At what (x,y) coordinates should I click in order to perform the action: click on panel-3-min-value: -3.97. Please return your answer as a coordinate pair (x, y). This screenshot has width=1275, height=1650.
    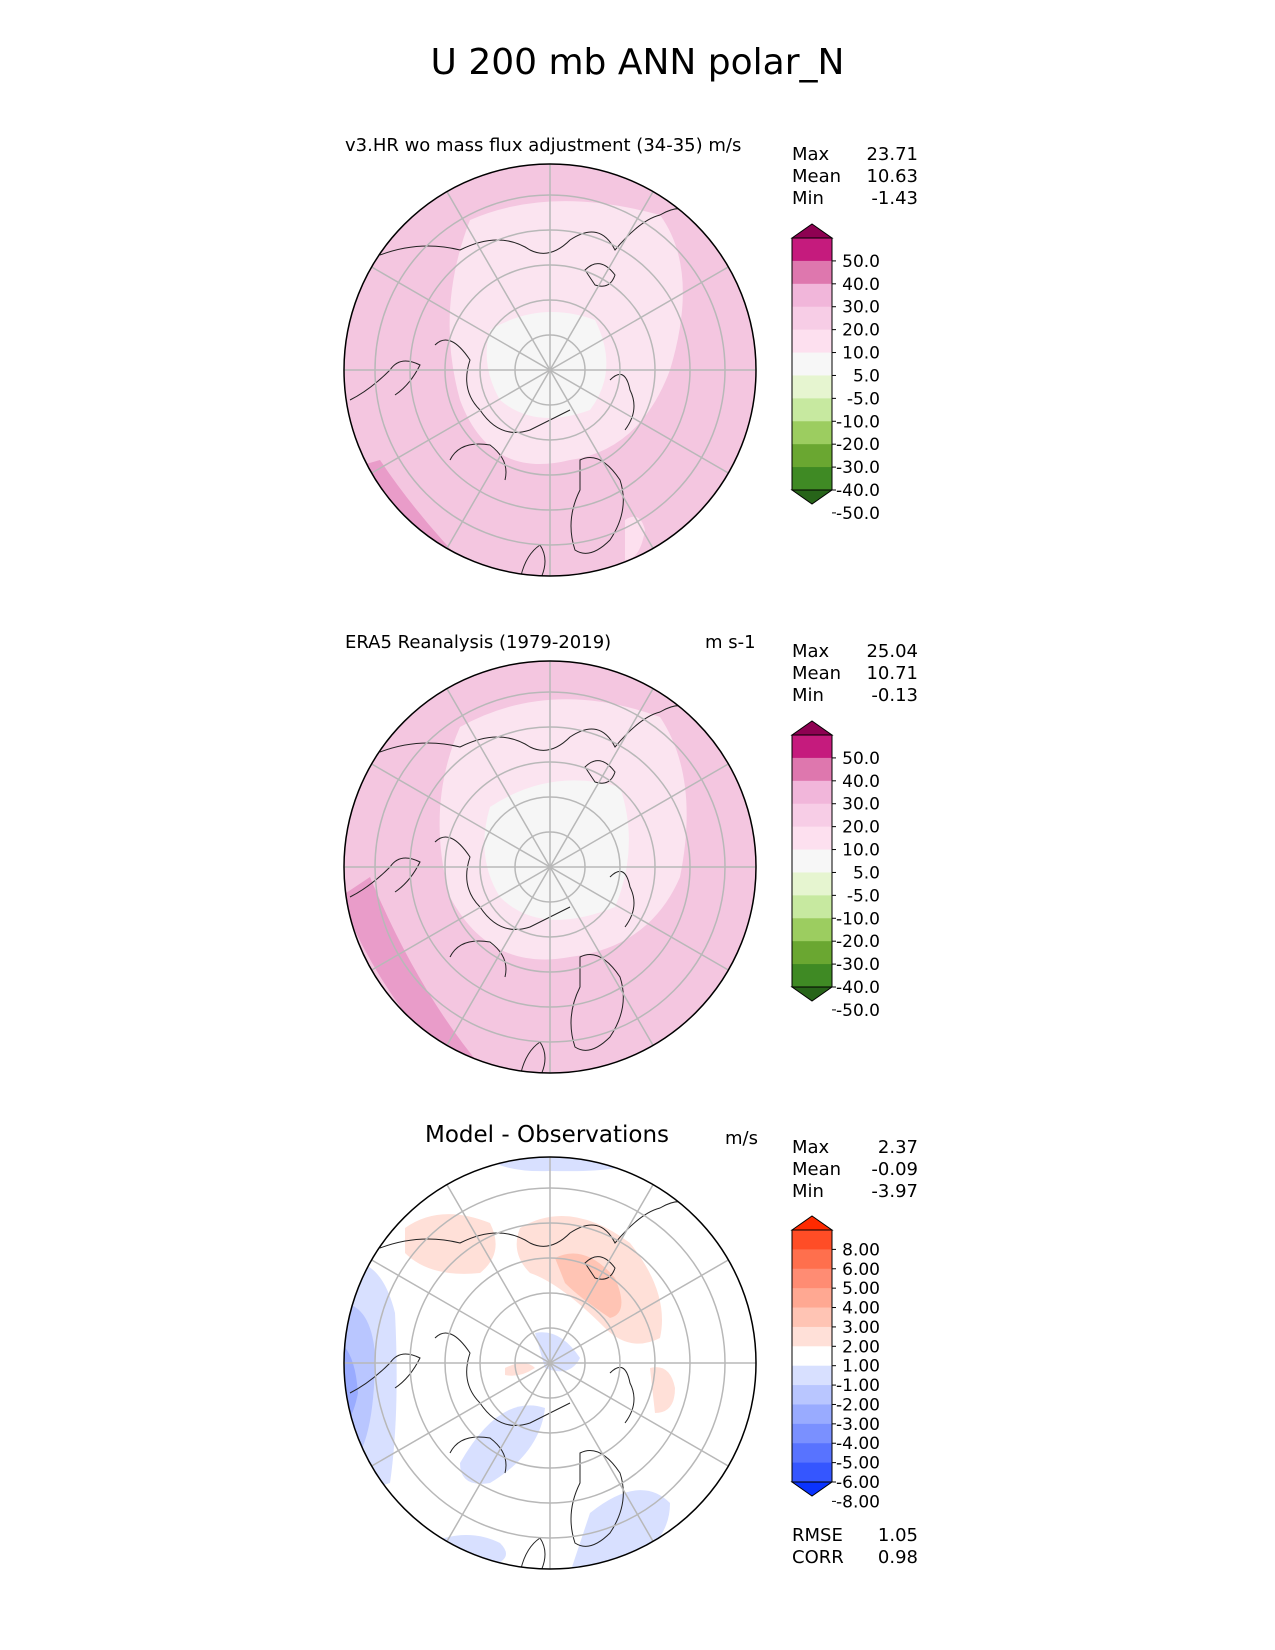
    Looking at the image, I should click on (894, 1191).